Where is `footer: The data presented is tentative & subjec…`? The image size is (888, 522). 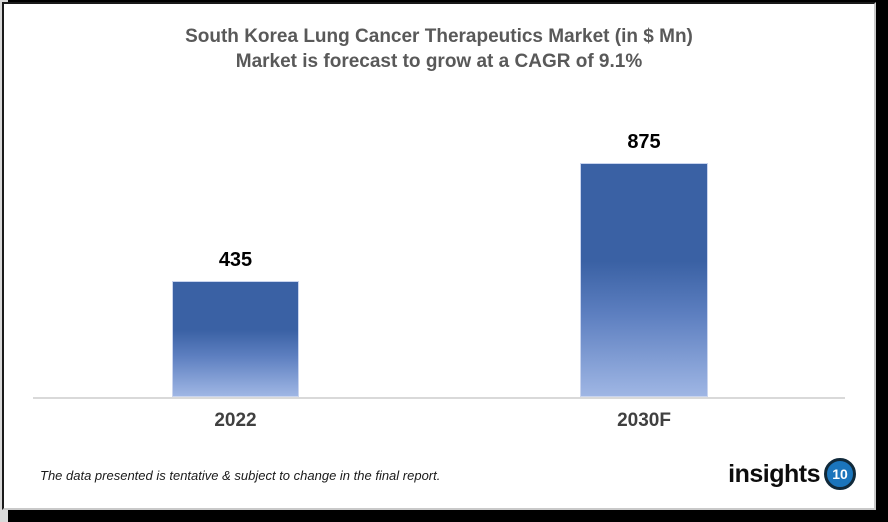
footer: The data presented is tentative & subjec… is located at coordinates (439, 478).